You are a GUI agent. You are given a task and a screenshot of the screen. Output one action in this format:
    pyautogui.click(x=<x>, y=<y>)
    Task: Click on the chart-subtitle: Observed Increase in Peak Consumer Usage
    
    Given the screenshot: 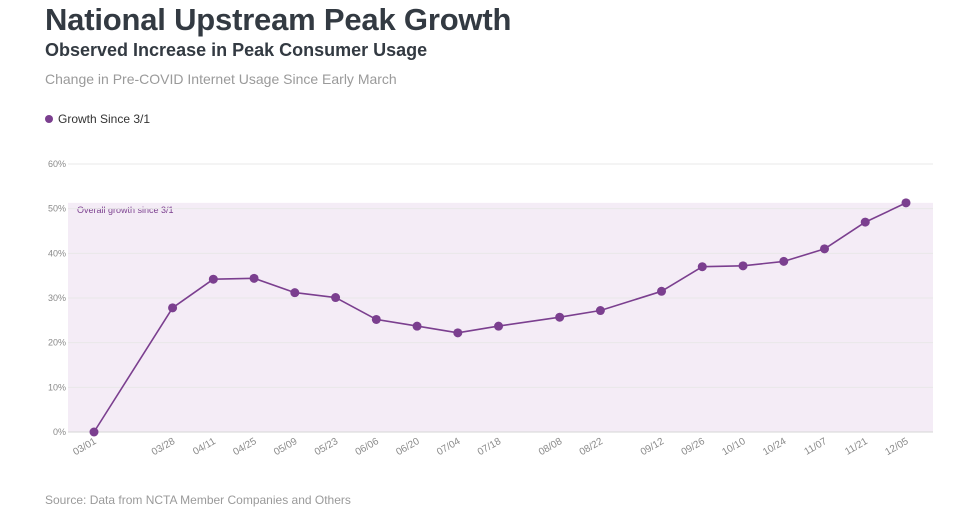 What is the action you would take?
    pyautogui.click(x=236, y=50)
    